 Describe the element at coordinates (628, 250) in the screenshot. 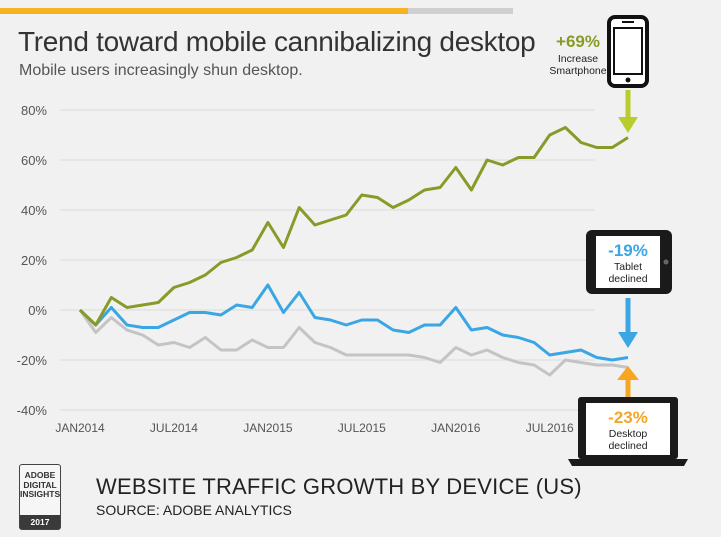

I see `tablet-pct: -19%` at that location.